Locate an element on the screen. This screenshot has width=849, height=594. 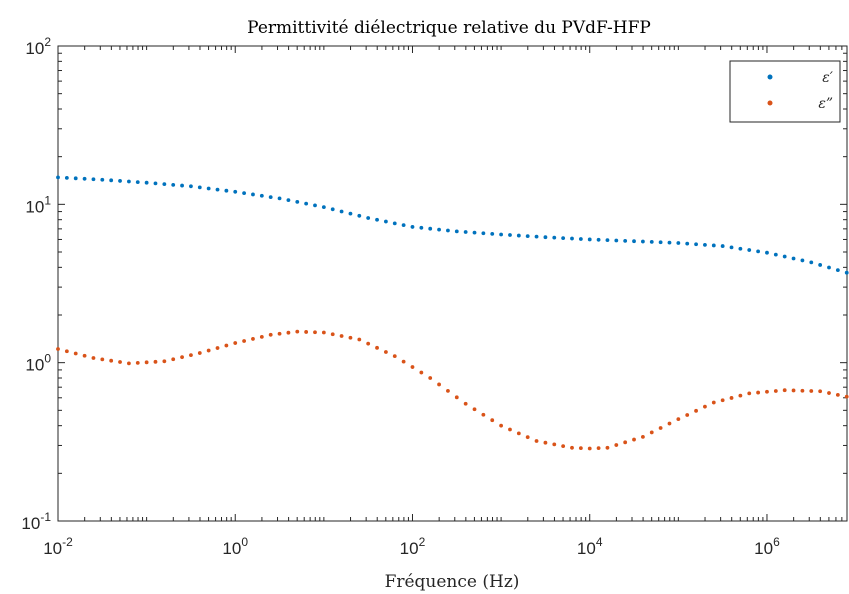
legend-box is located at coordinates (785, 91).